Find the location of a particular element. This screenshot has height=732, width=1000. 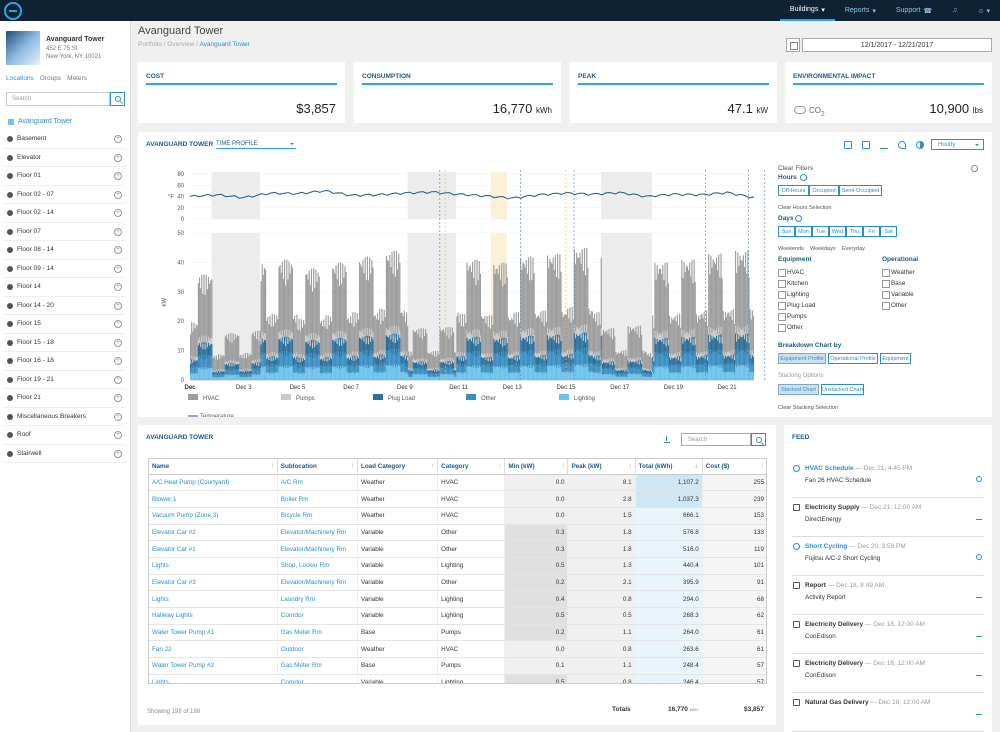

nav-reports: Reports ▾ is located at coordinates (860, 10).